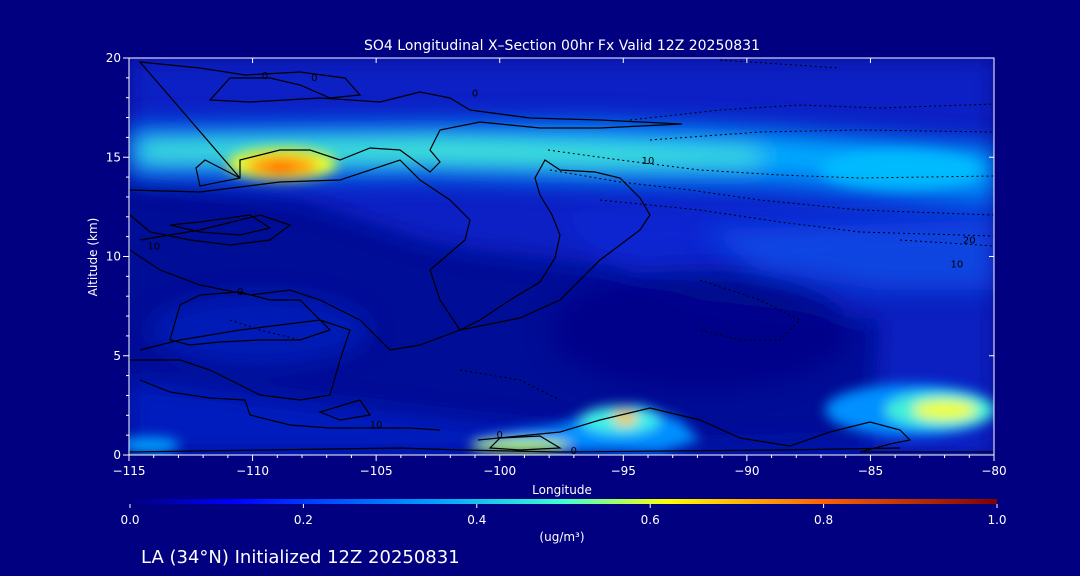 This screenshot has width=1080, height=576. I want to click on dark-core, so click(700, 330).